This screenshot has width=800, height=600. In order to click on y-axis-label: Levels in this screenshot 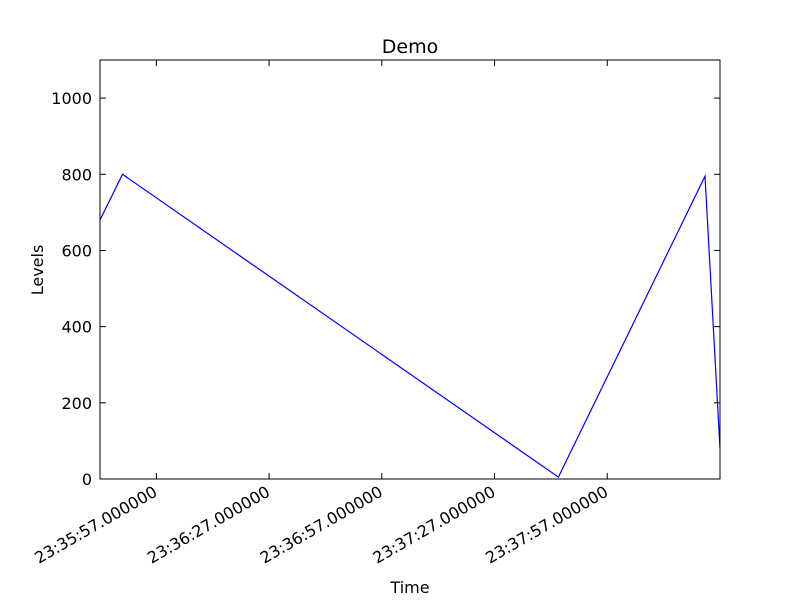, I will do `click(37, 270)`.